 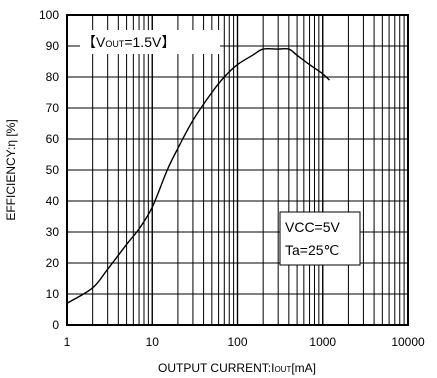 I want to click on vout-sub: OUT, so click(x=115, y=44).